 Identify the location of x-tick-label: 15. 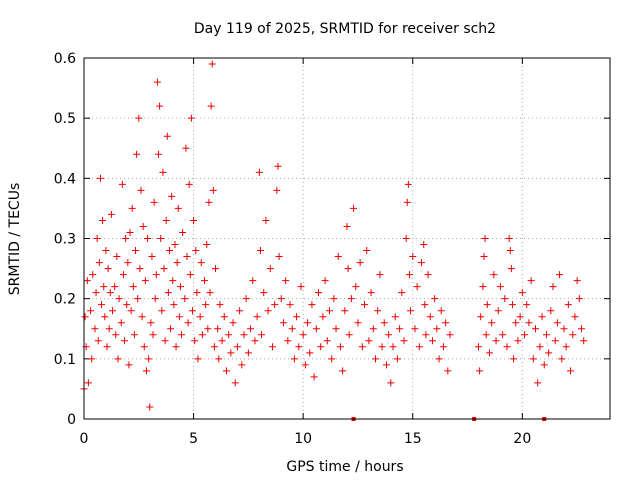
(413, 439).